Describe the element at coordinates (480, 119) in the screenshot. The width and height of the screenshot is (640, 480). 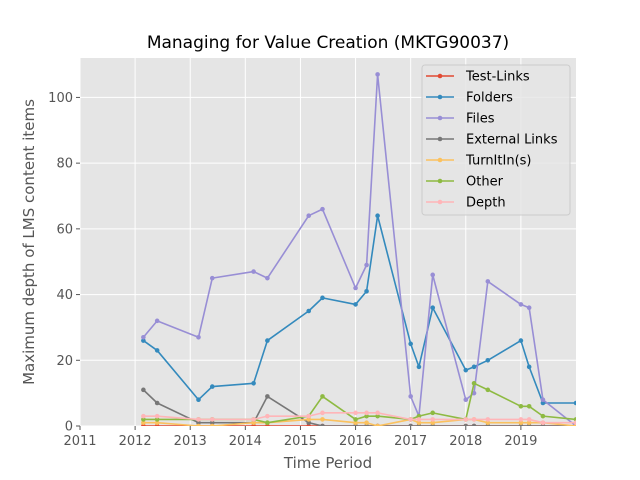
I see `legend-label: Files` at that location.